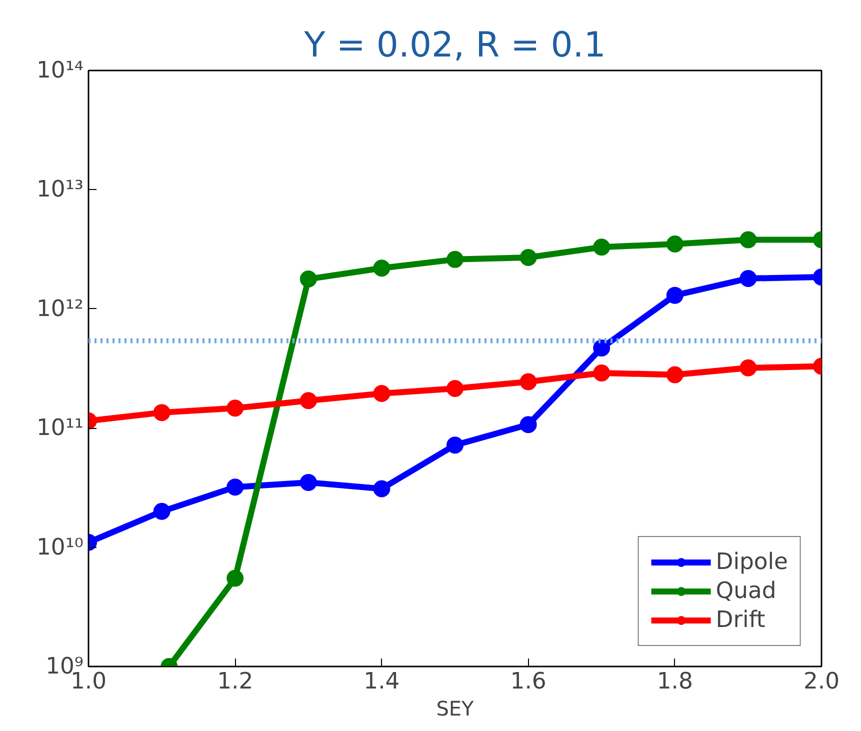  Describe the element at coordinates (454, 46) in the screenshot. I see `chart-title: Y = 0.02, R = 0.1` at that location.